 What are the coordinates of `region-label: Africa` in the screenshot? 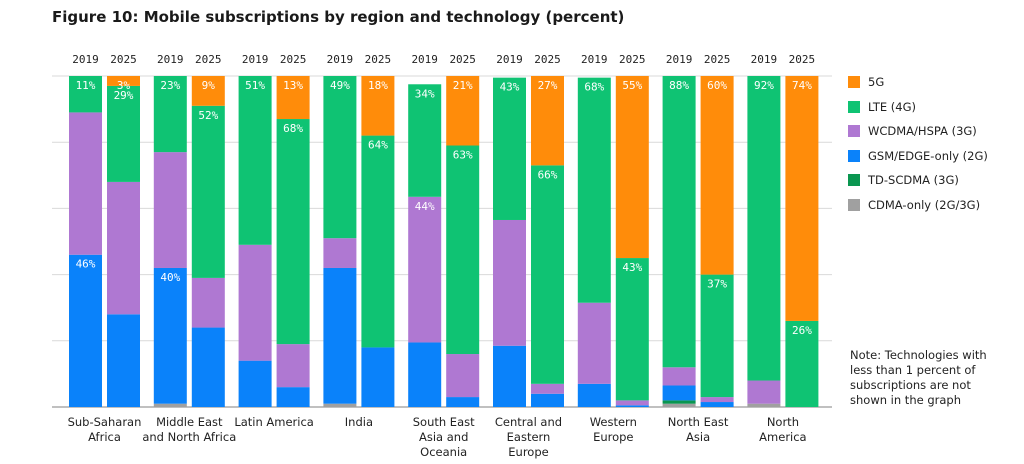 It's located at (104, 437).